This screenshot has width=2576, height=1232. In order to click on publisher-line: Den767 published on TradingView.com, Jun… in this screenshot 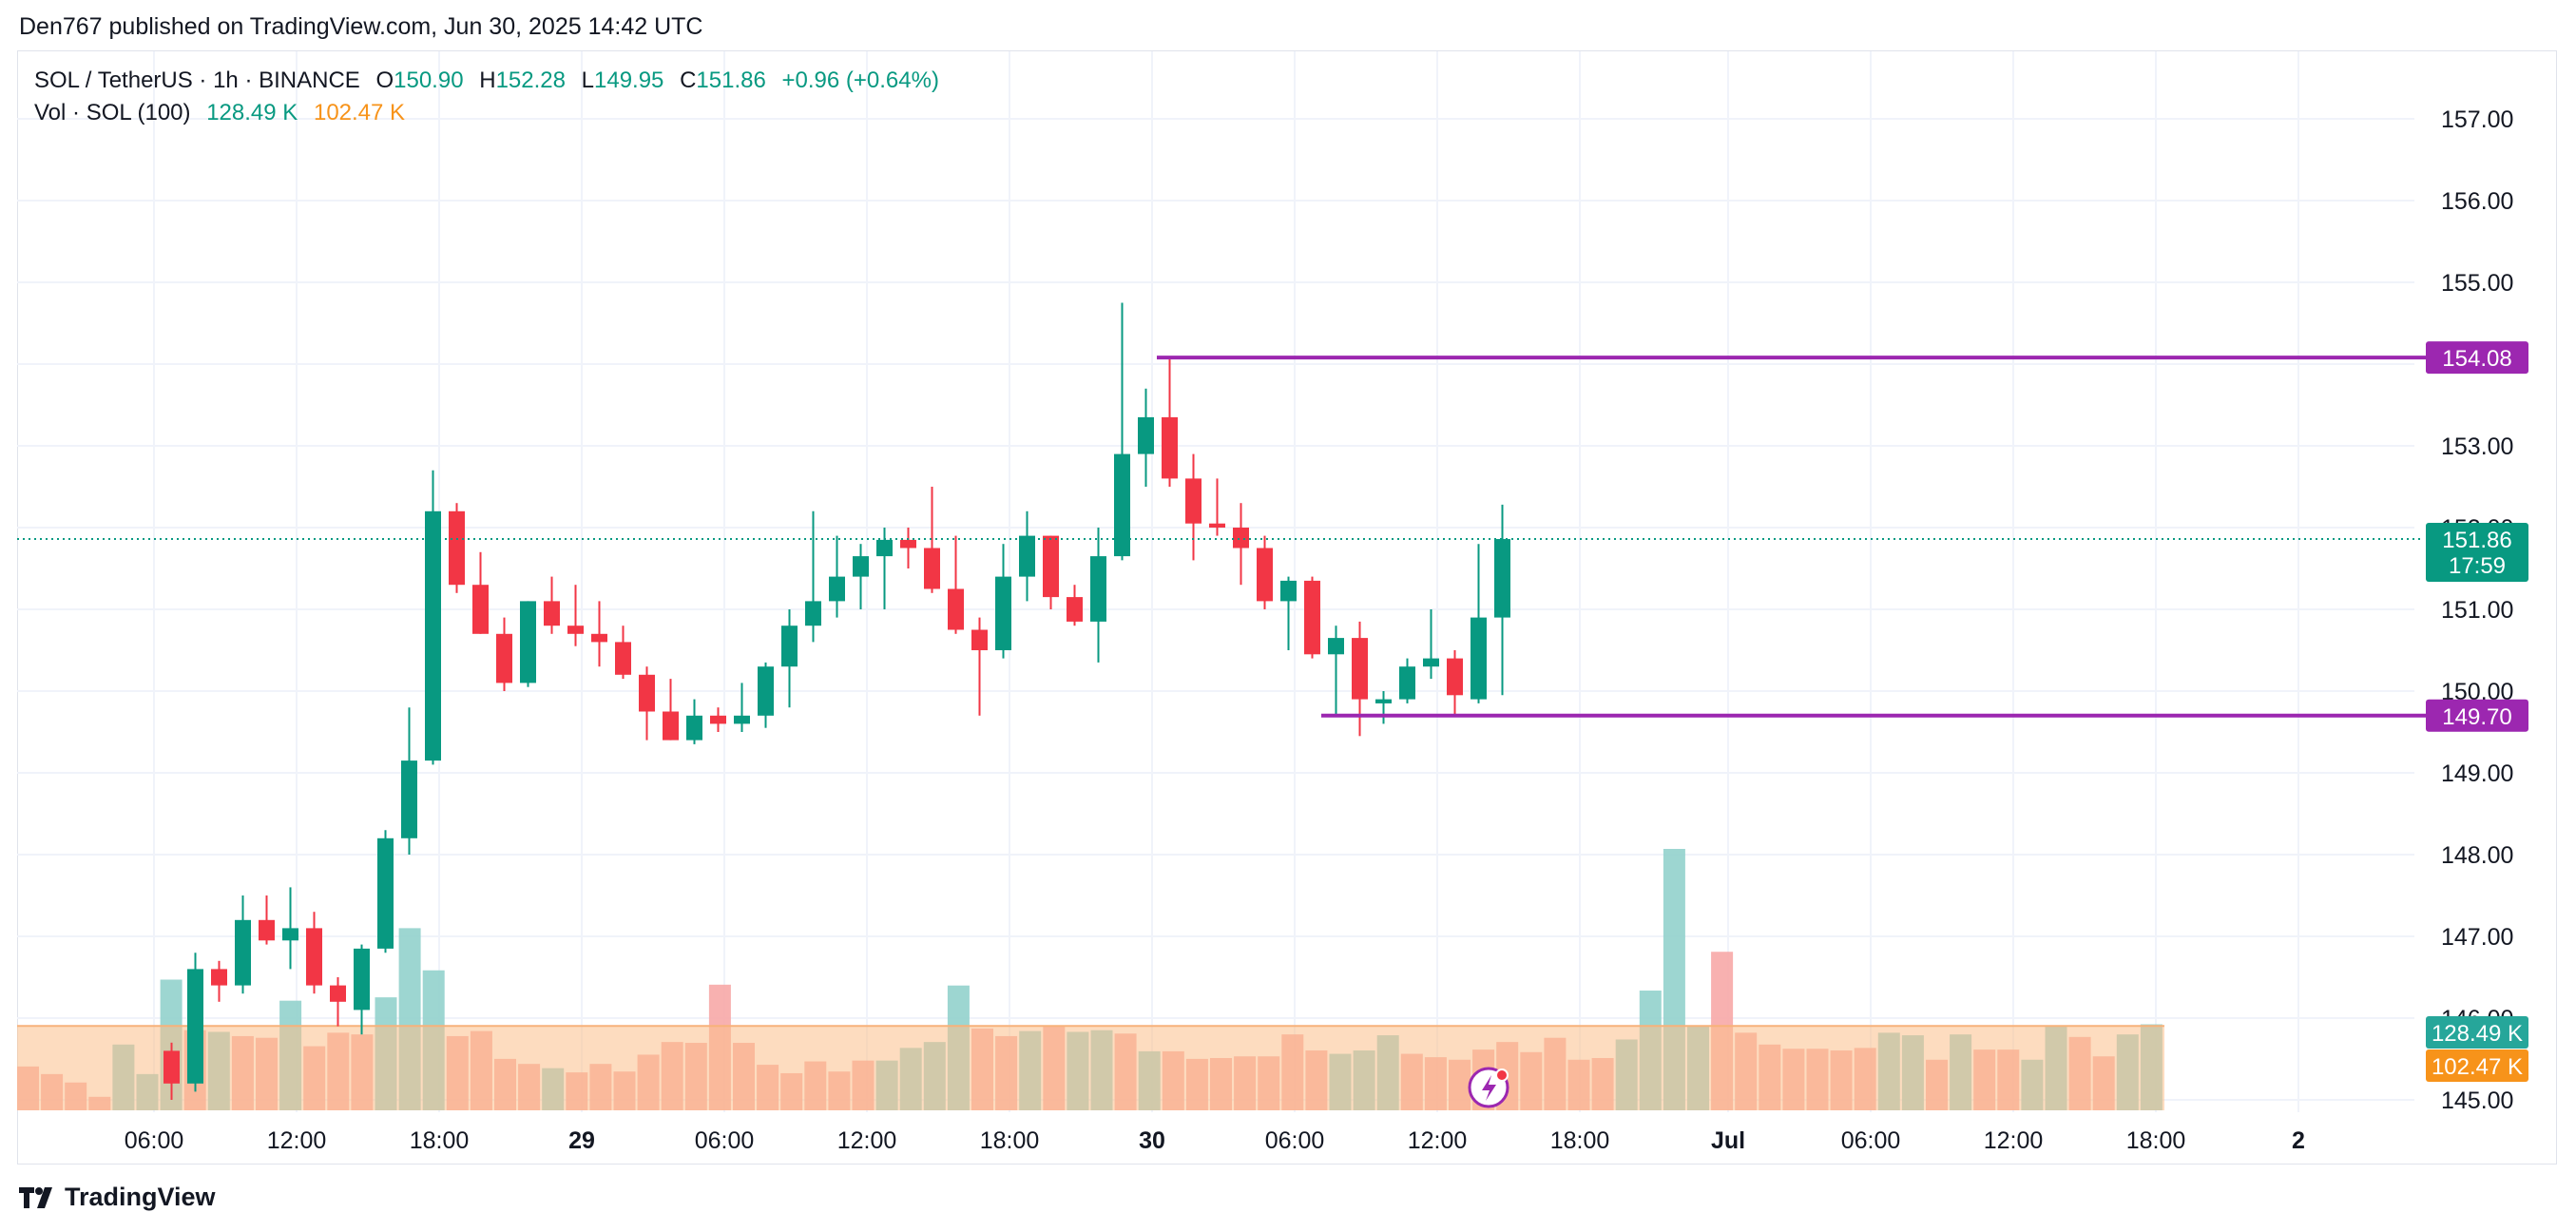, I will do `click(361, 26)`.